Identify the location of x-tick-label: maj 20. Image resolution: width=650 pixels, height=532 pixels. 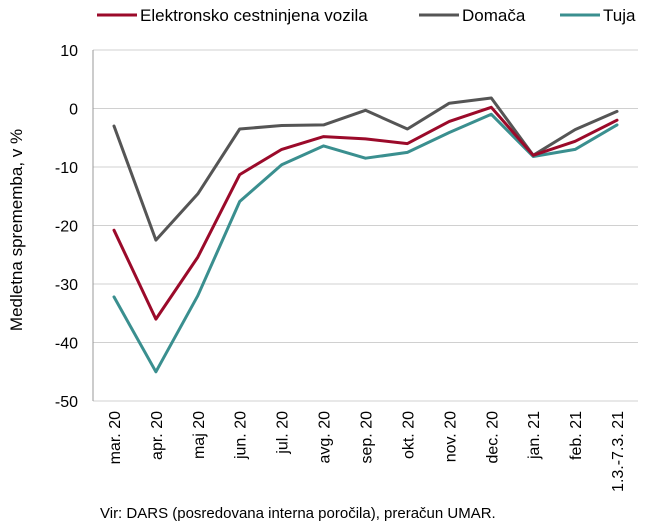
(199, 435).